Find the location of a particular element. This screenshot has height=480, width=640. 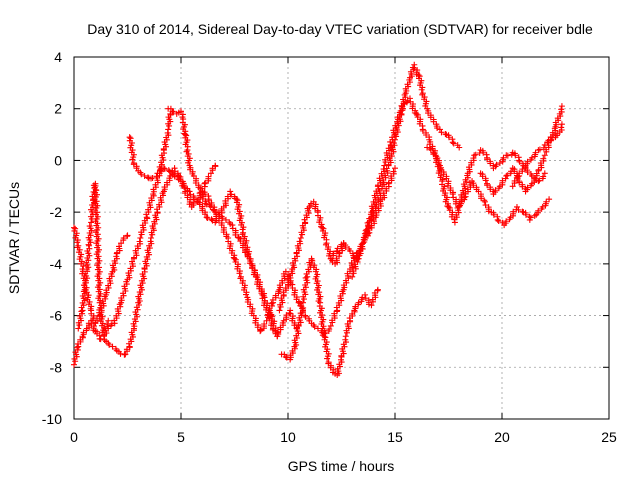

series-sat-m is located at coordinates (521, 150).